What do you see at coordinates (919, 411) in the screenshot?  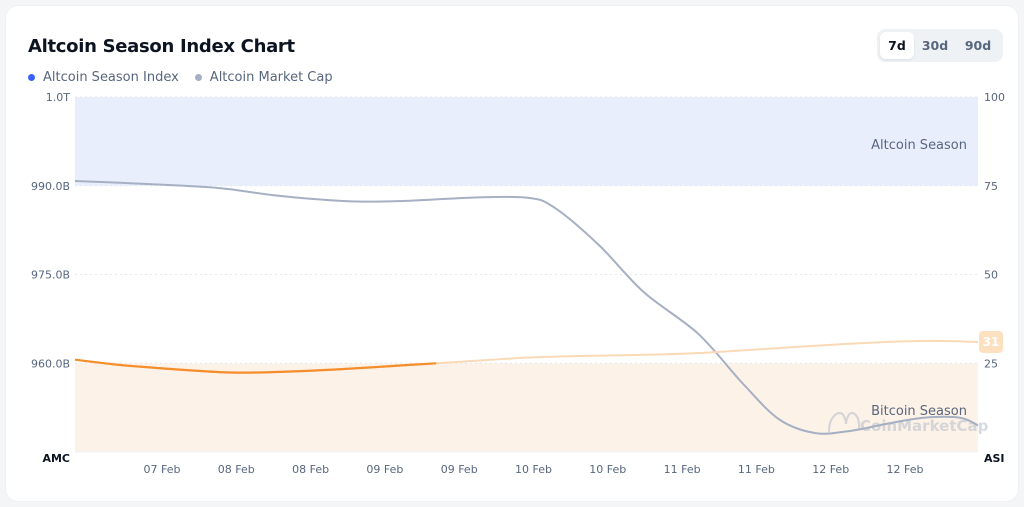 I see `bitcoin-season-label: Bitcoin Season` at bounding box center [919, 411].